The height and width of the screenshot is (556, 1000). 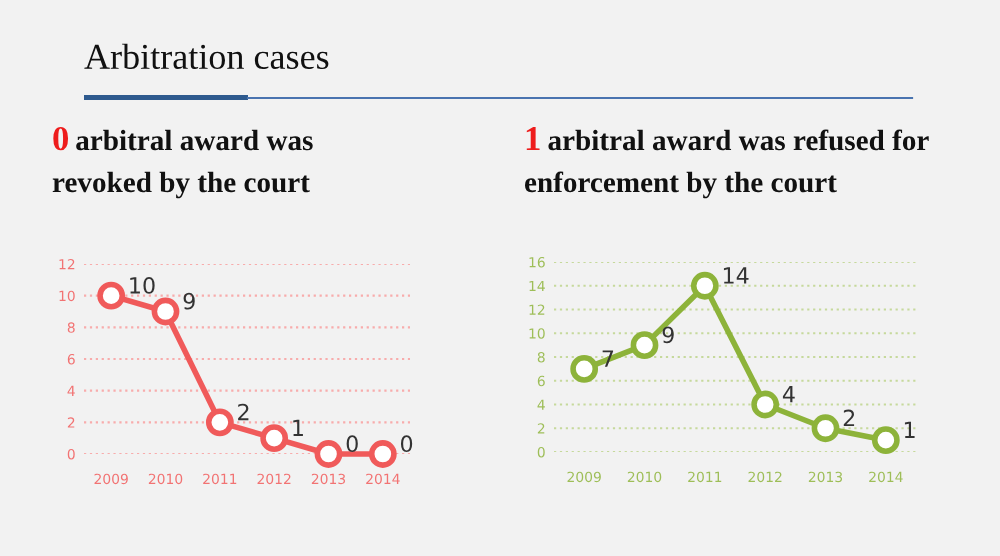 What do you see at coordinates (182, 162) in the screenshot?
I see `chart-subtitle: 0 arbitral award was revoked by the court` at bounding box center [182, 162].